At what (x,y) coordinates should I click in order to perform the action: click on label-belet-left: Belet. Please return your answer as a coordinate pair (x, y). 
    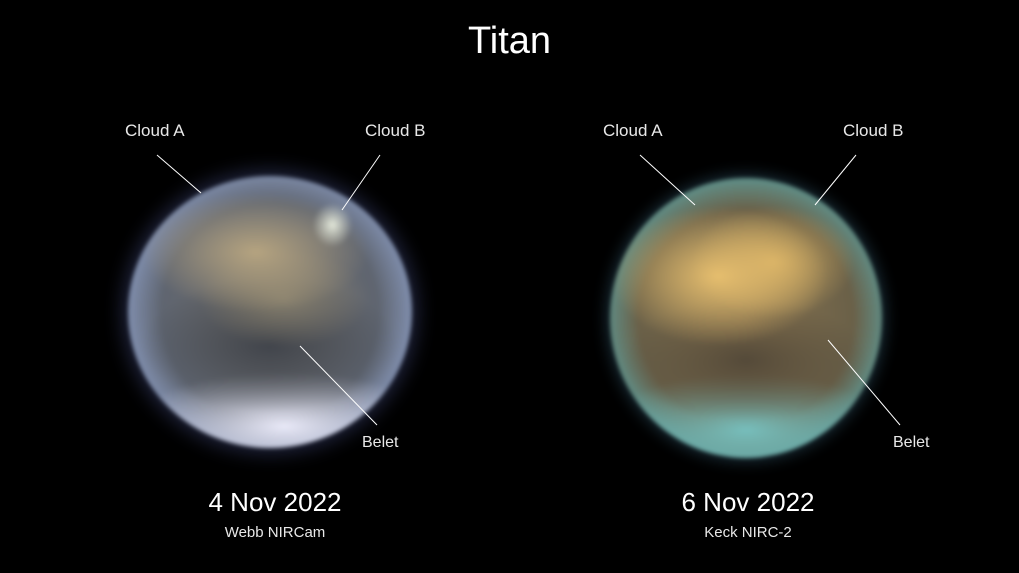
    Looking at the image, I should click on (380, 442).